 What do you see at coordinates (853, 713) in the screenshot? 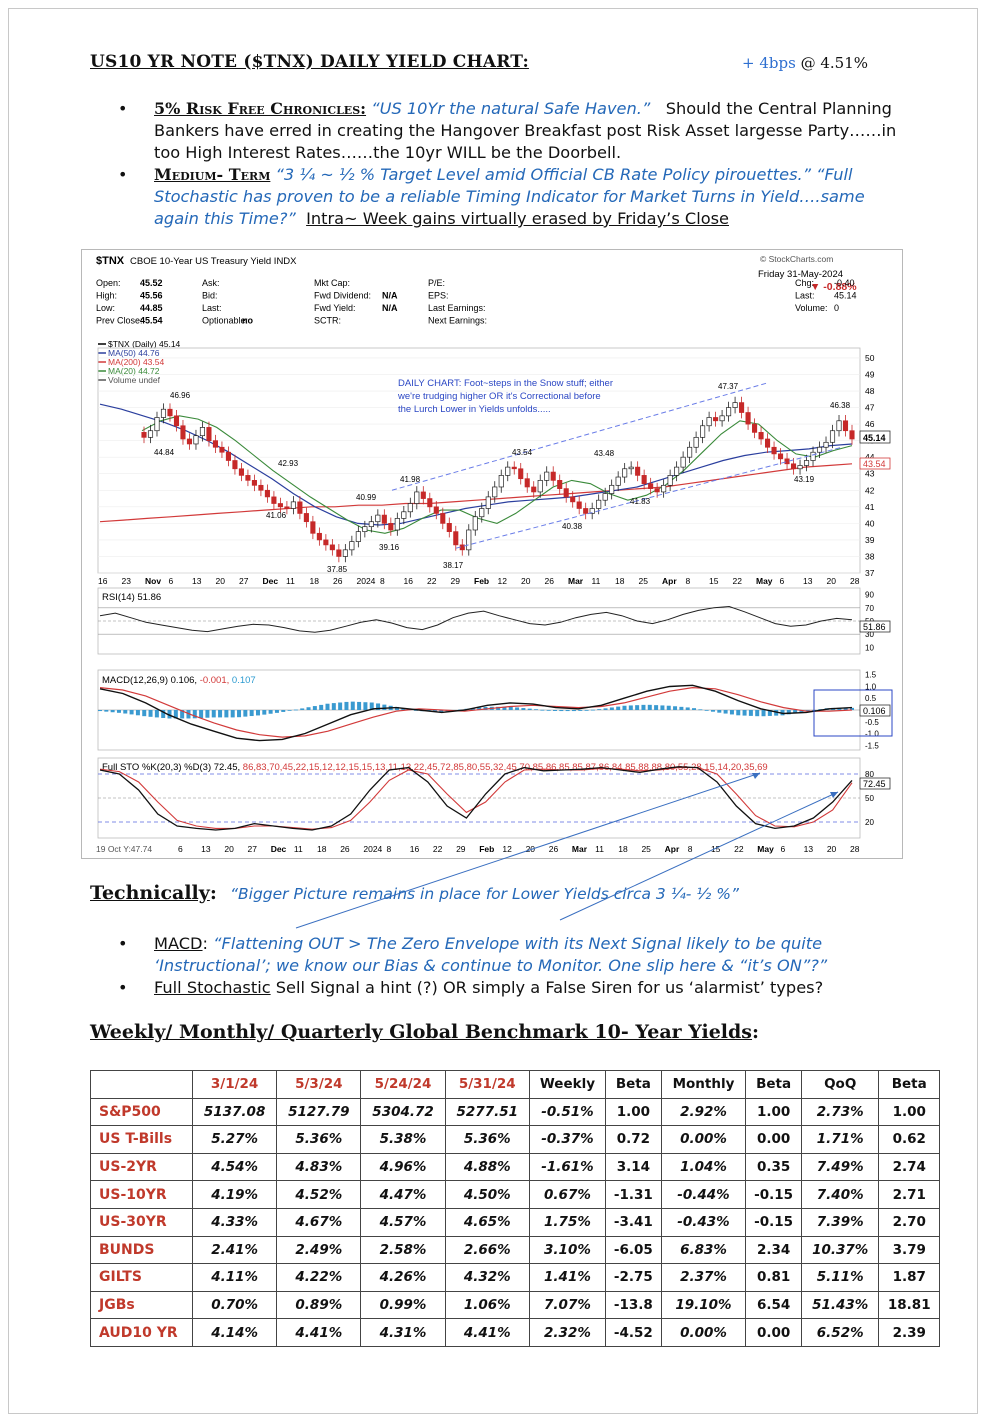
I see `macd-highlight-box` at bounding box center [853, 713].